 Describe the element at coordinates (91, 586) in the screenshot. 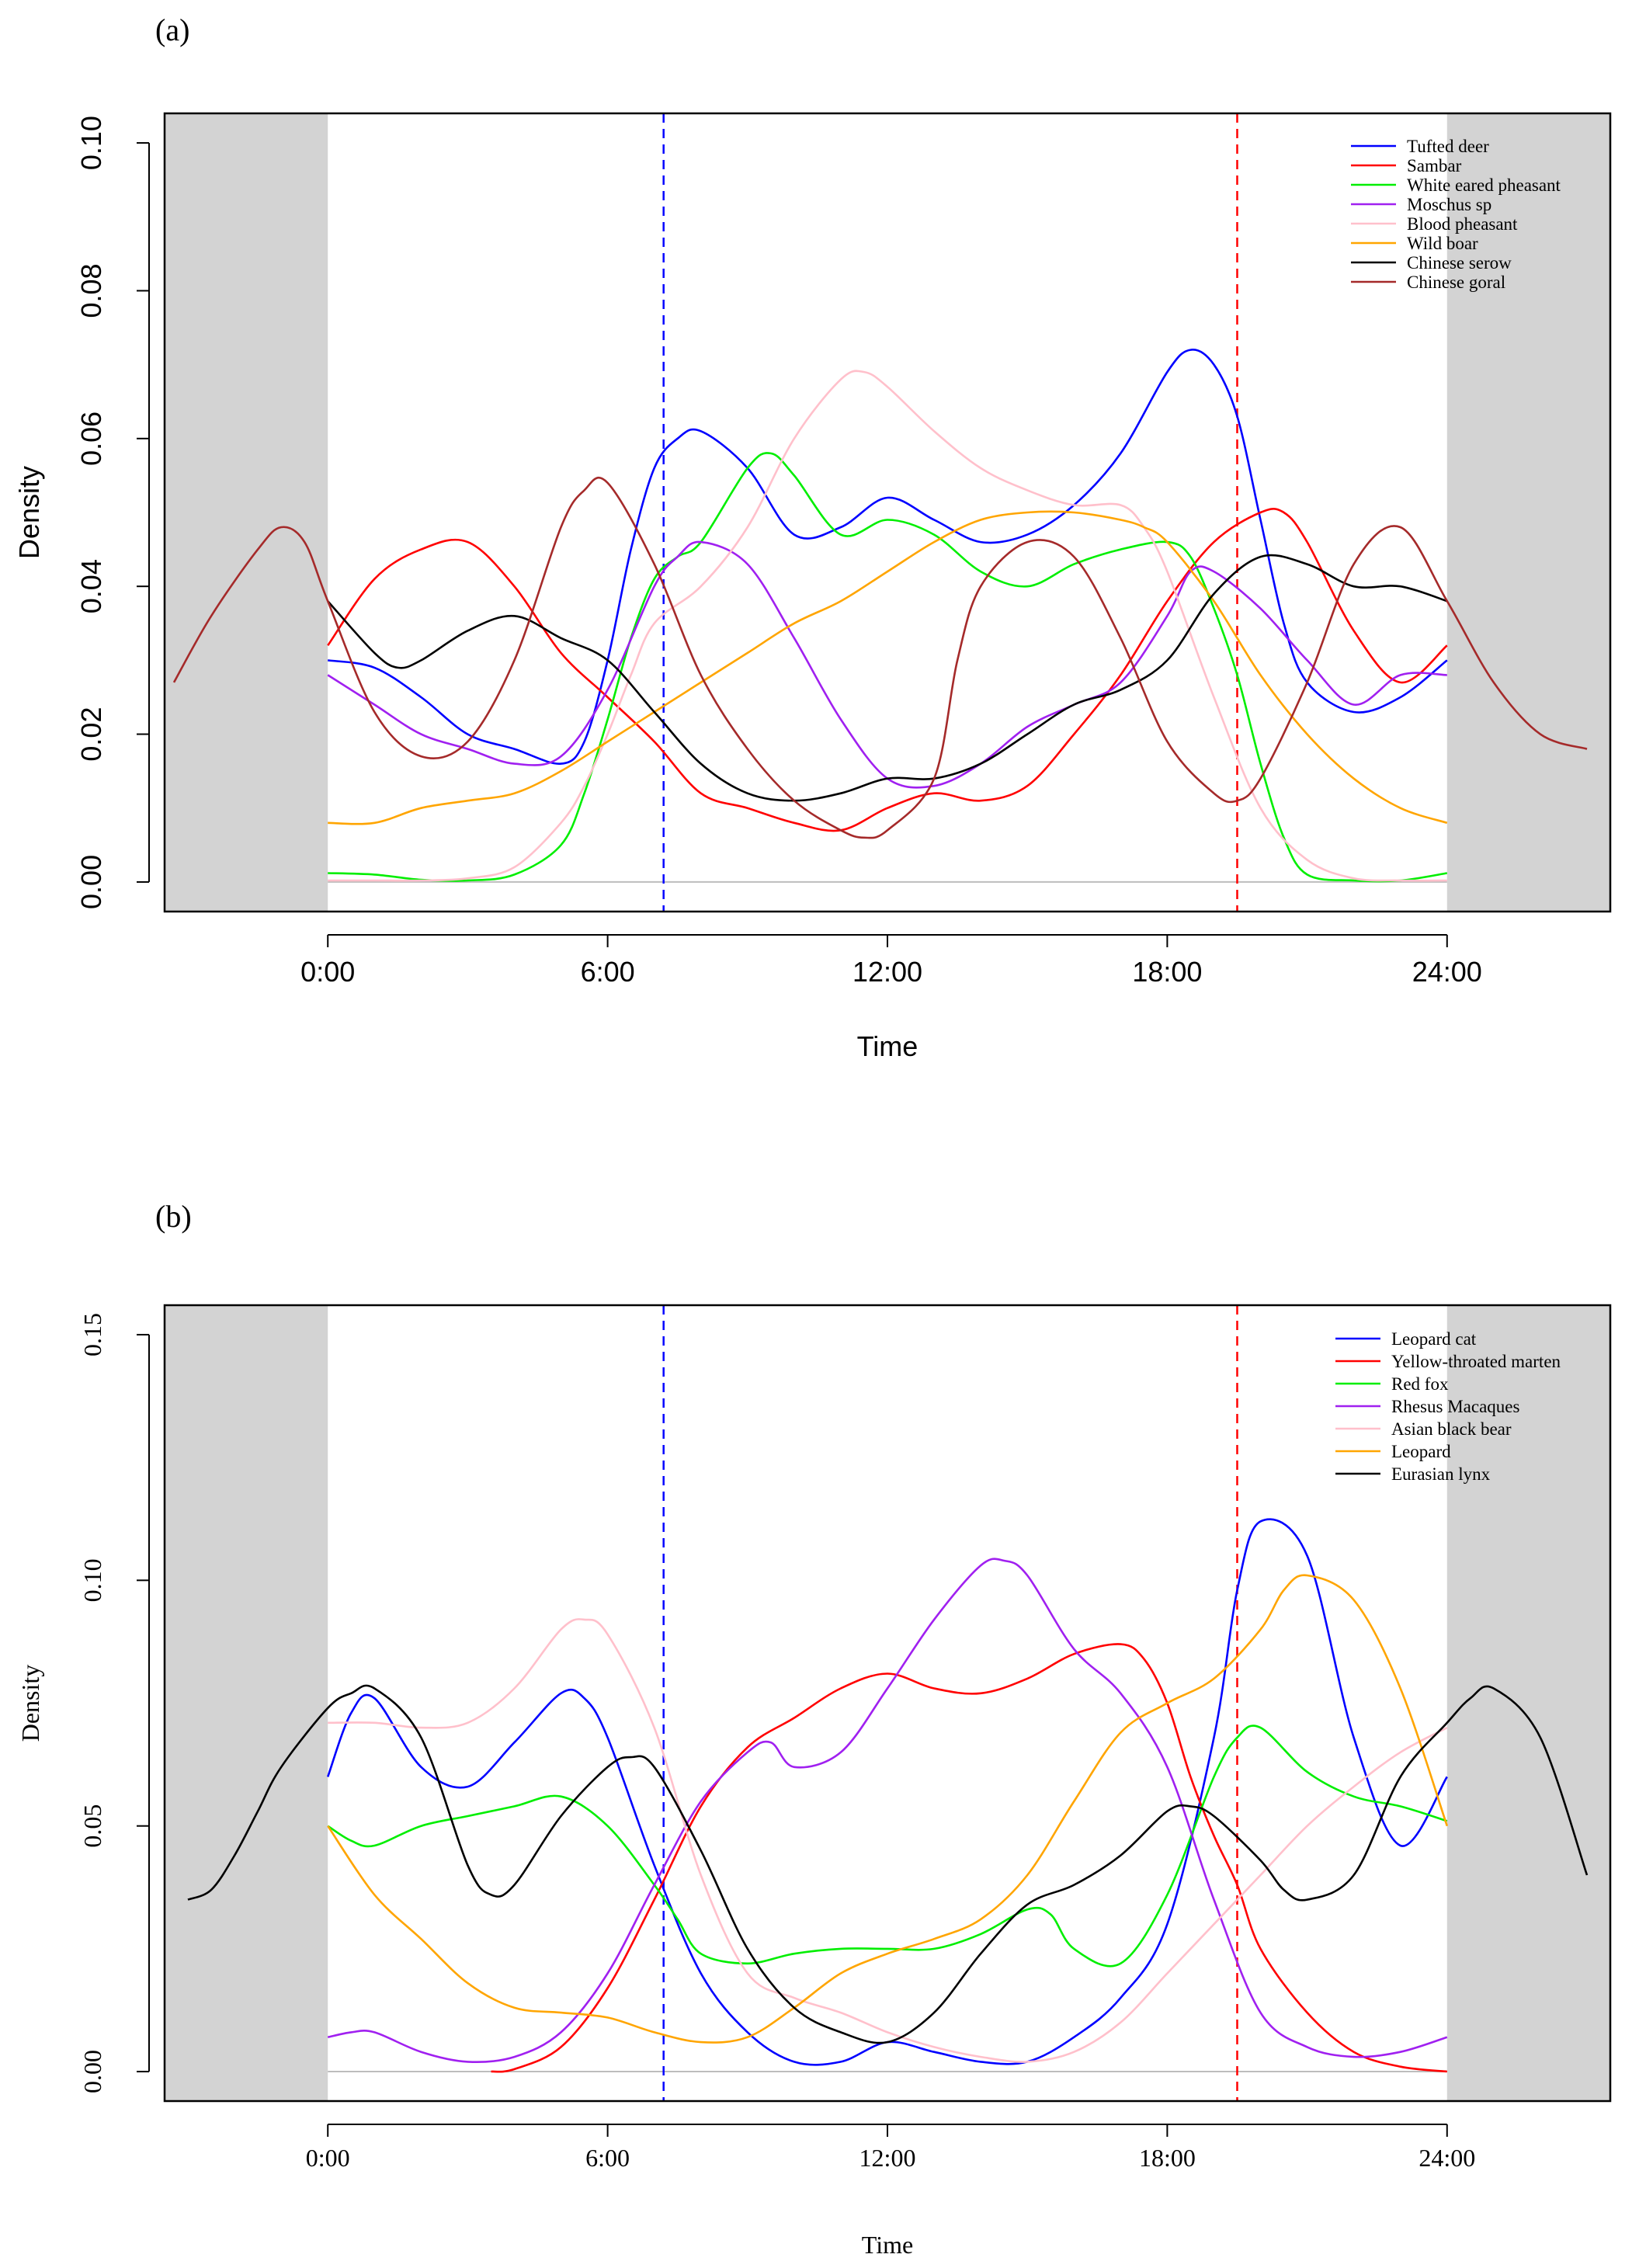

I see `y-tick-label: 0.04` at that location.